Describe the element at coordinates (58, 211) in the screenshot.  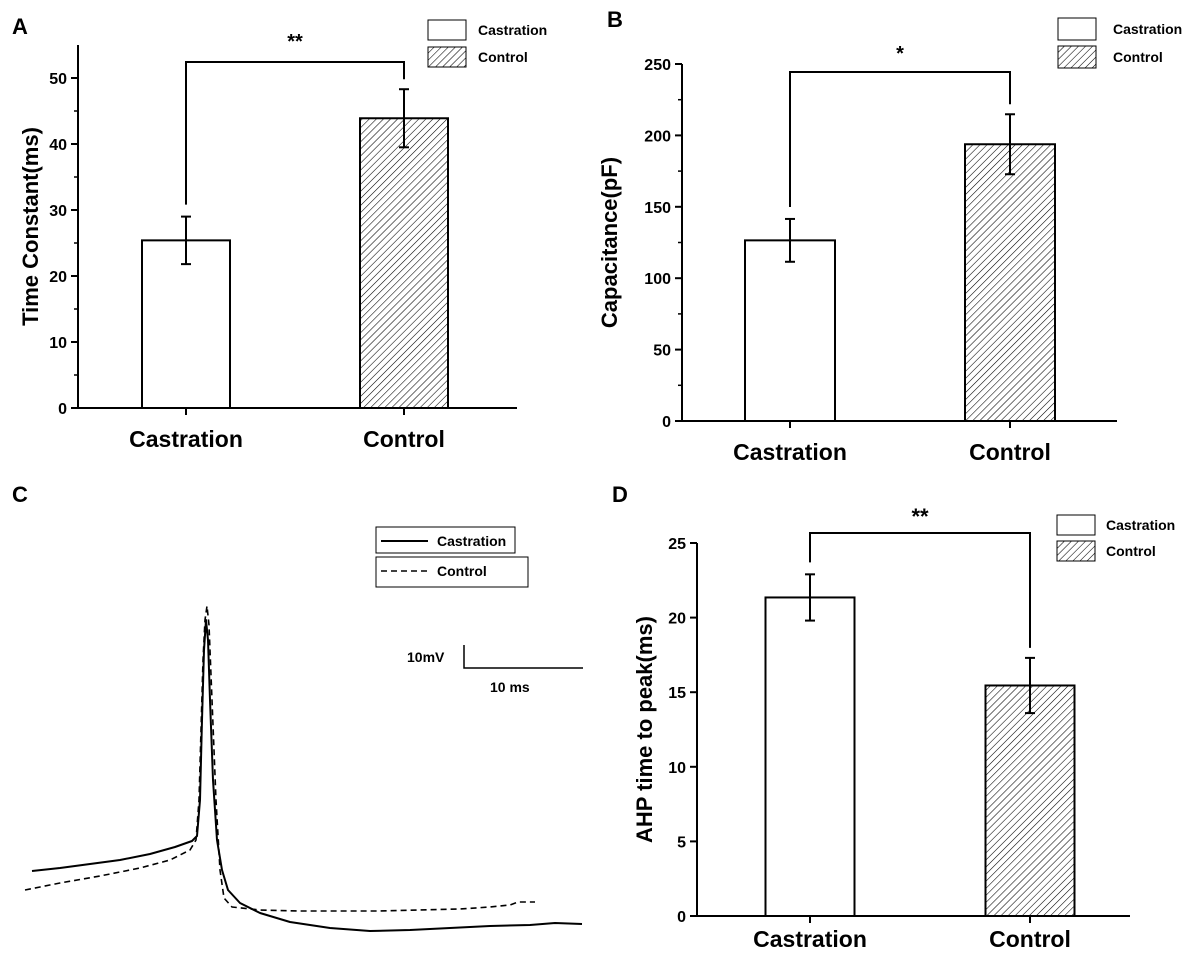
I see `y-tick-label: 30` at that location.